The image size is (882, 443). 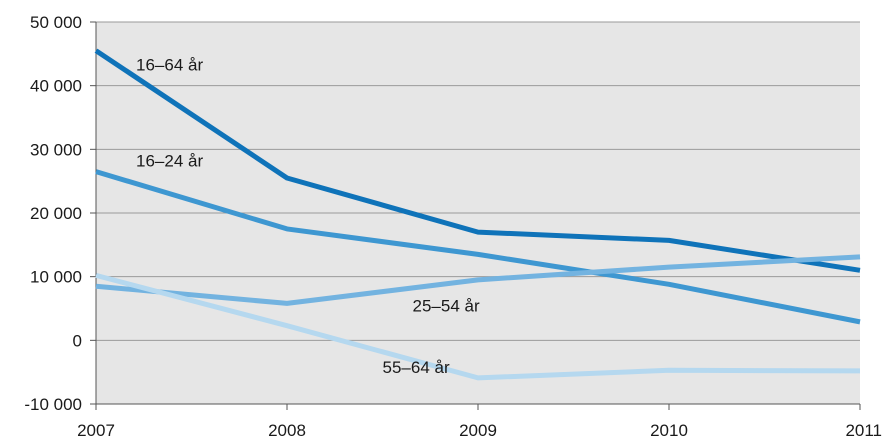 I want to click on y-tick-label: 0, so click(x=77, y=340).